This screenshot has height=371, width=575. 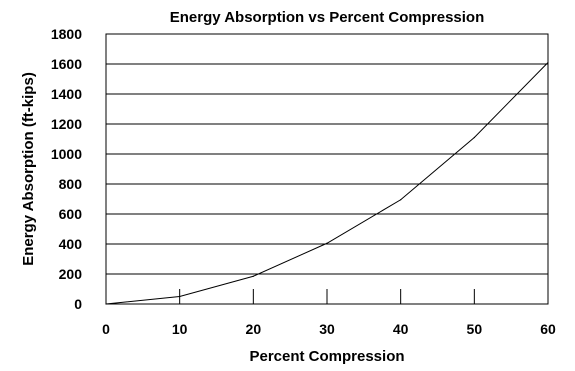 I want to click on y-tick-label-1800: 1800, so click(x=66, y=34).